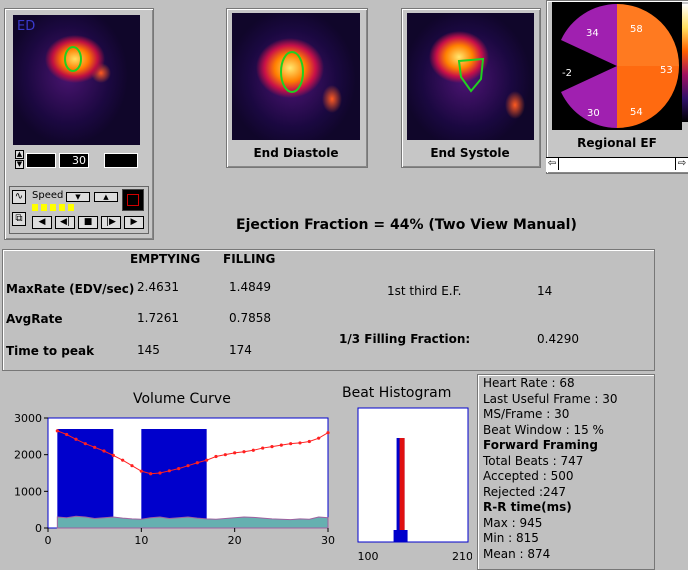 This screenshot has width=688, height=570. Describe the element at coordinates (424, 291) in the screenshot. I see `first-third-ef-label: 1st third E.F.` at that location.